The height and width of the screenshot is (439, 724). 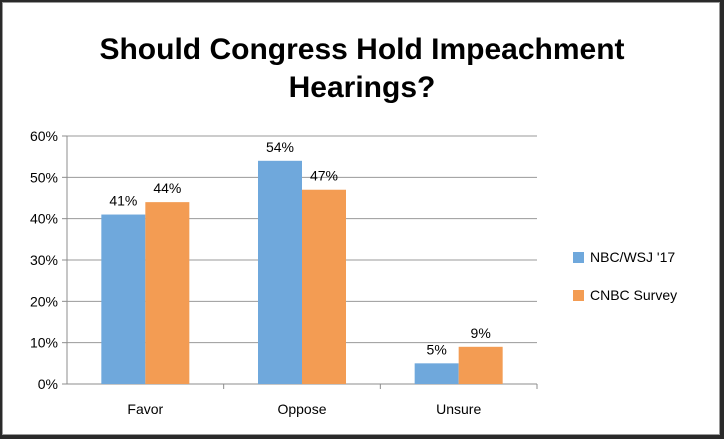 I want to click on data-label-unsure-series-0: 5%, so click(x=437, y=349).